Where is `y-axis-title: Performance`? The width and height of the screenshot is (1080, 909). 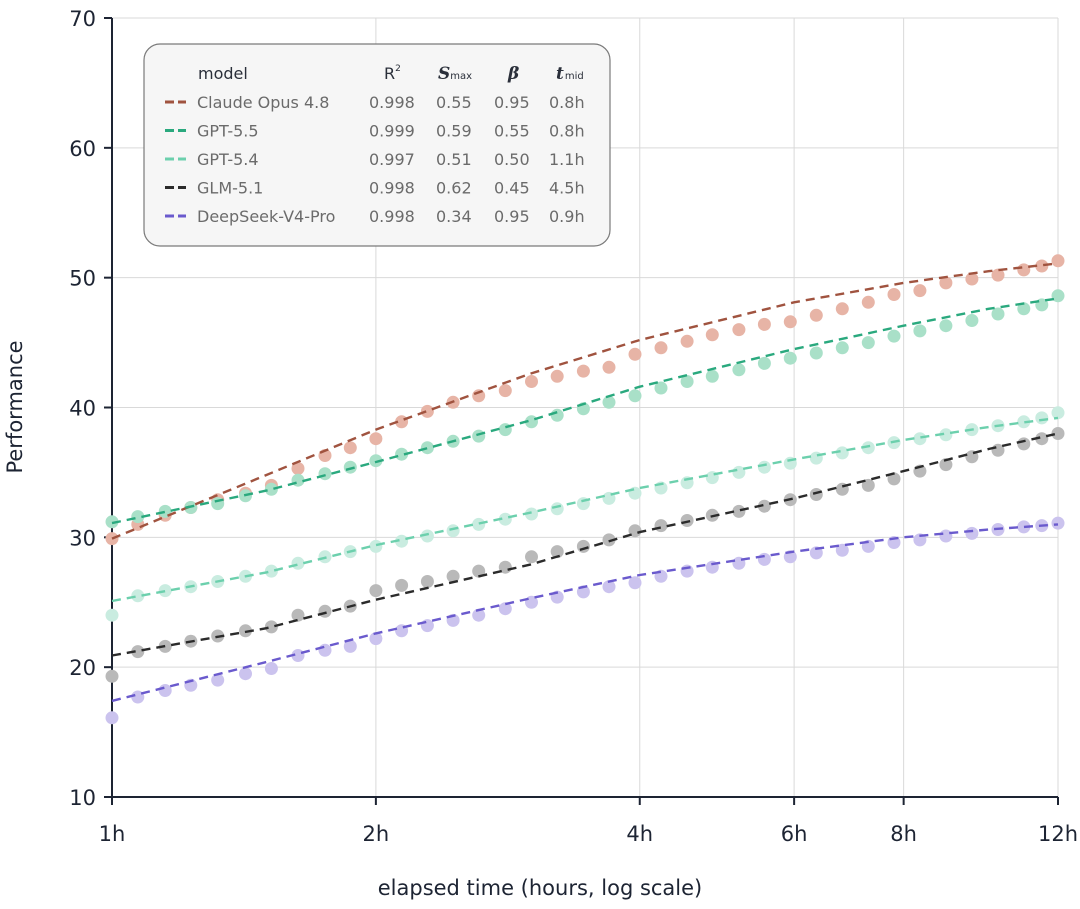 y-axis-title: Performance is located at coordinates (15, 406).